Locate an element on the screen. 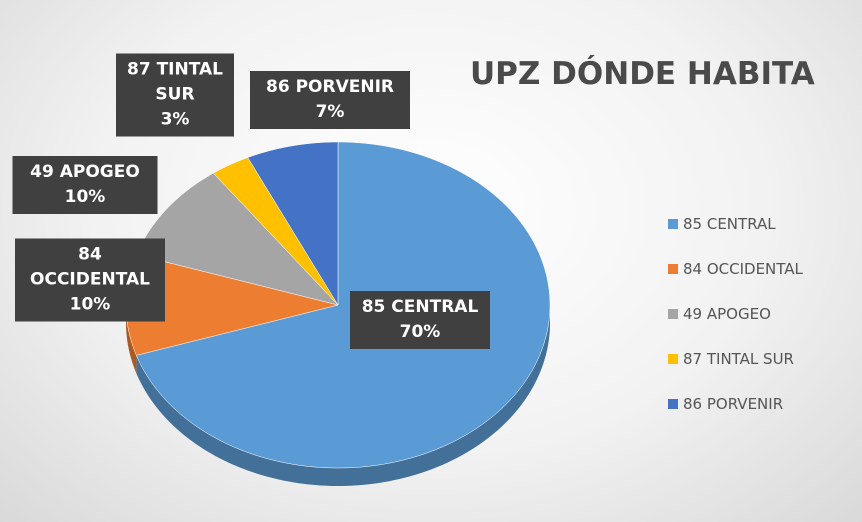  pie-side is located at coordinates (131, 339).